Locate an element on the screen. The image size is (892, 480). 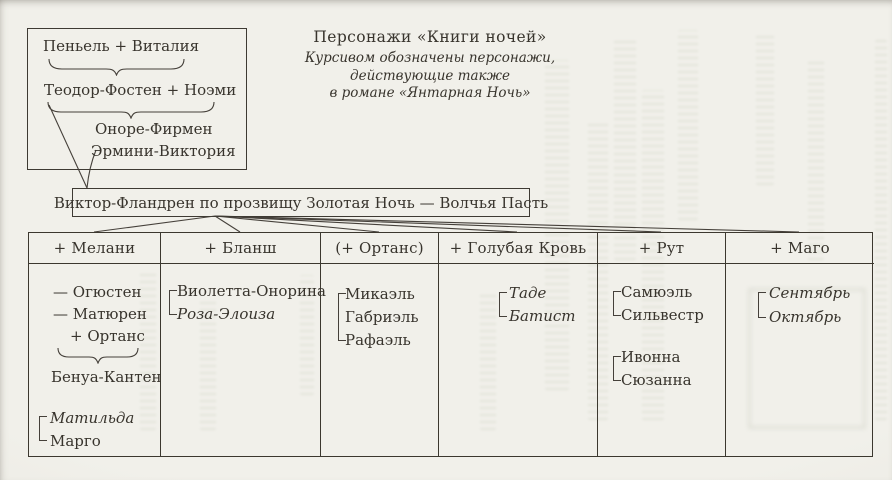
column-body-sang-bleu: Таде Батист is located at coordinates (518, 359).